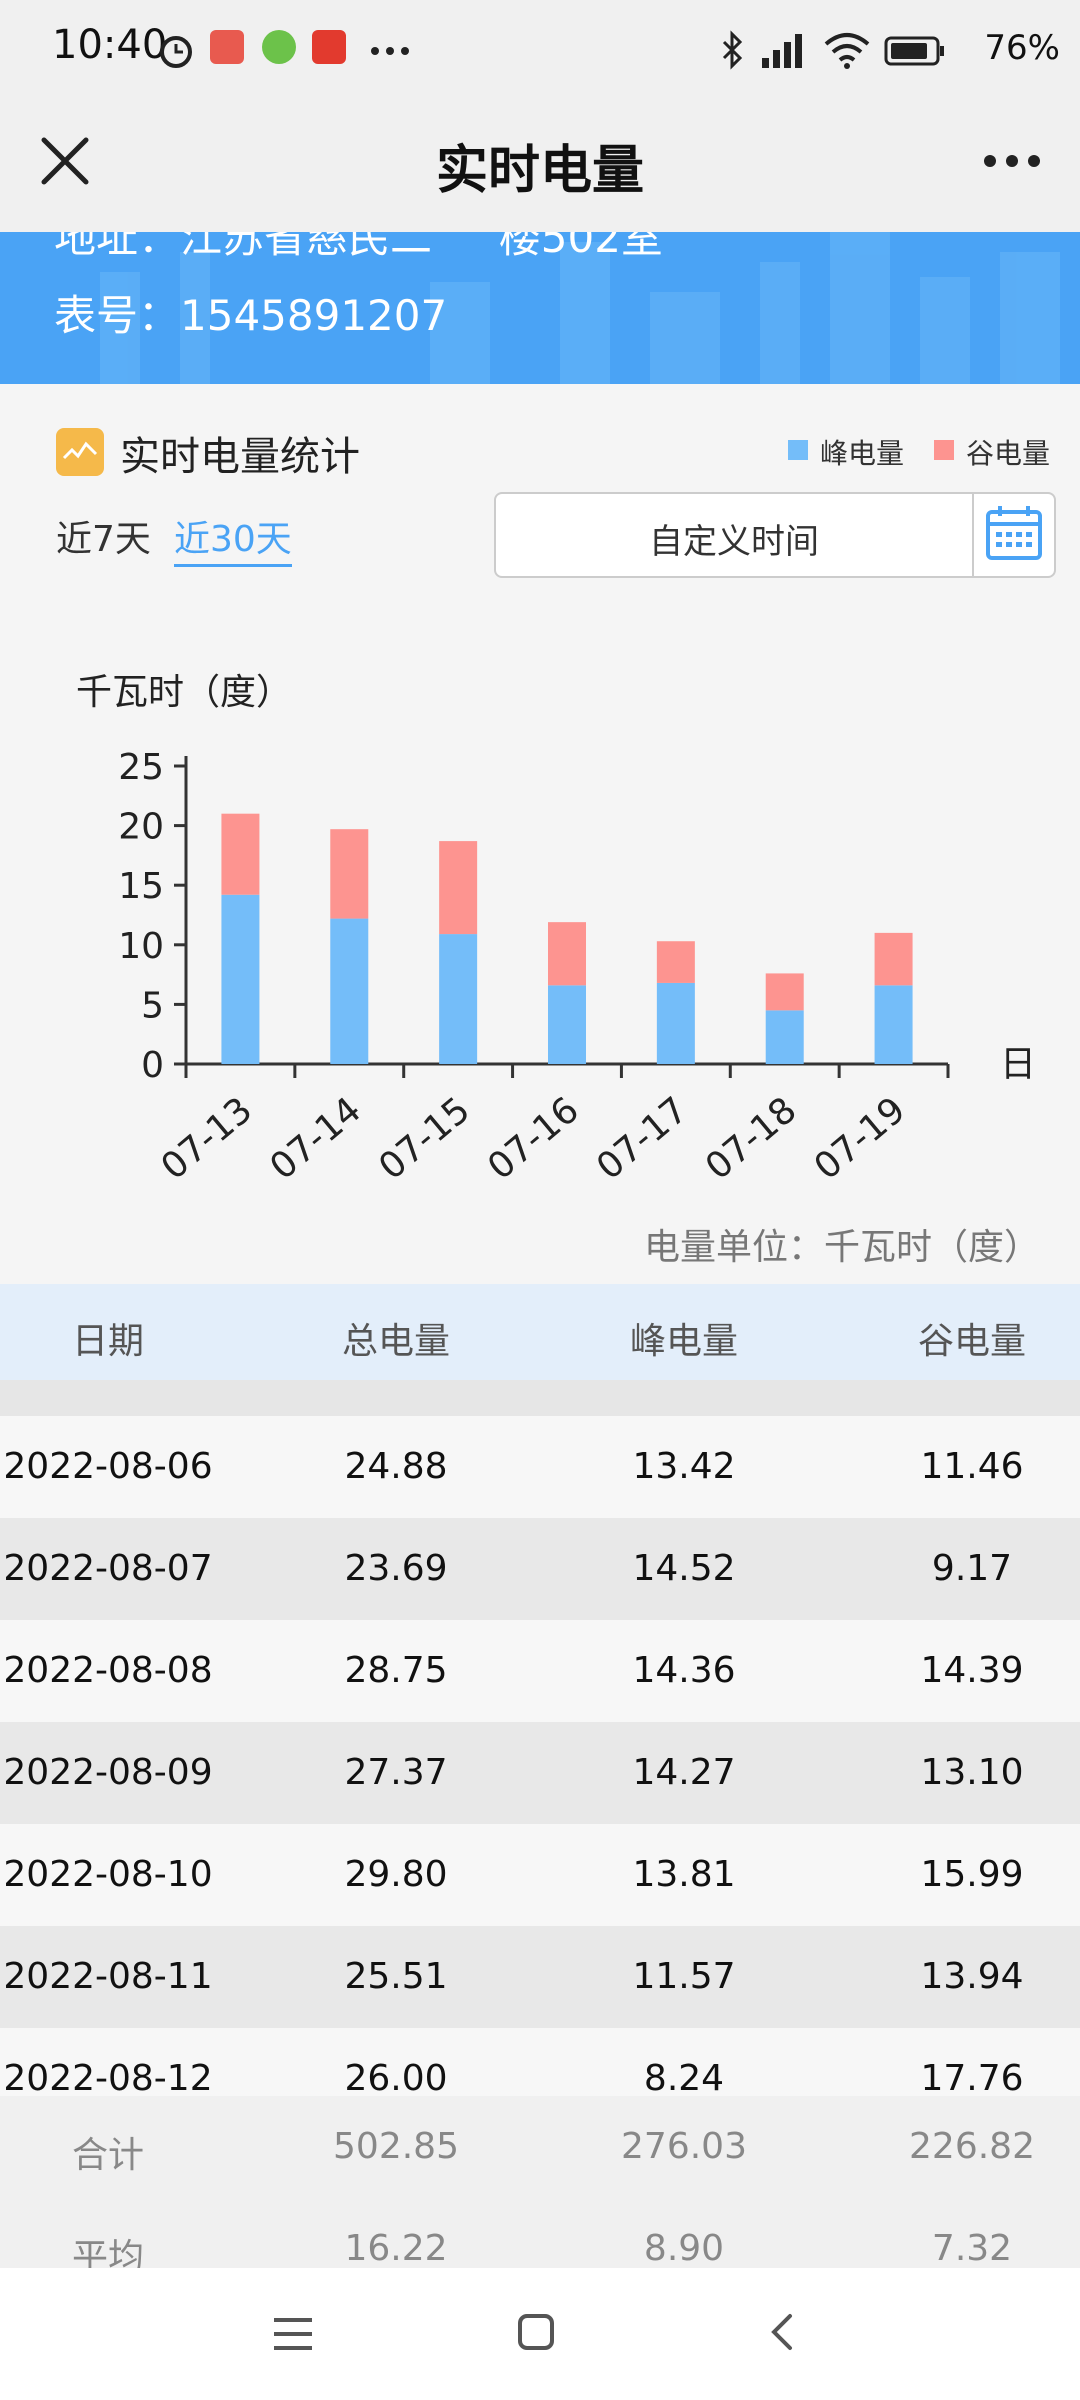 Image resolution: width=1080 pixels, height=2400 pixels. I want to click on table-row: 2022-08-10 29.80 13.81 15.99, so click(540, 1875).